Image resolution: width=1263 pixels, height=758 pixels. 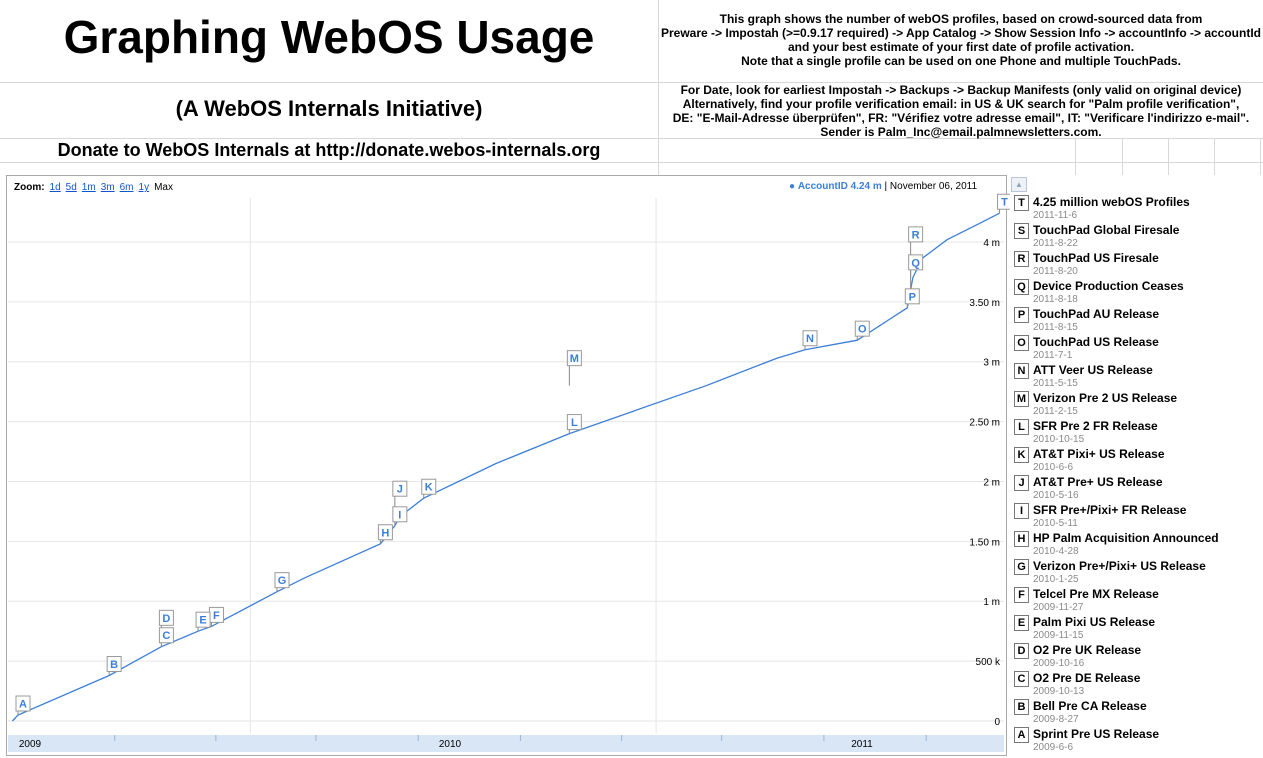 I want to click on annotation-list-item: P TouchPad AU Release 2011-8-15, so click(x=1137, y=320).